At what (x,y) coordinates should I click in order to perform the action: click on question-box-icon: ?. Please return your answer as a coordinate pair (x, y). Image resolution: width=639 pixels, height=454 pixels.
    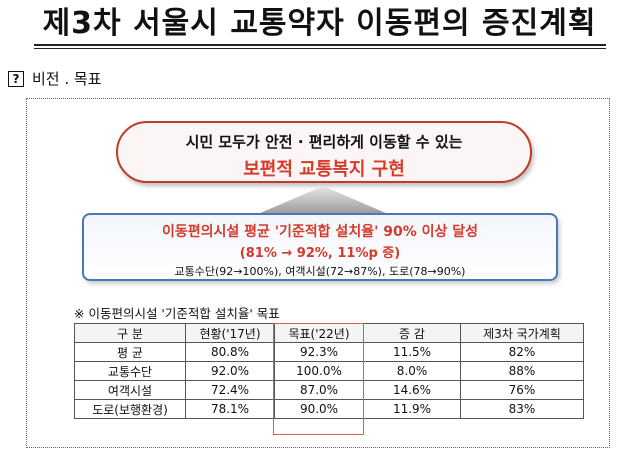
    Looking at the image, I should click on (16, 78).